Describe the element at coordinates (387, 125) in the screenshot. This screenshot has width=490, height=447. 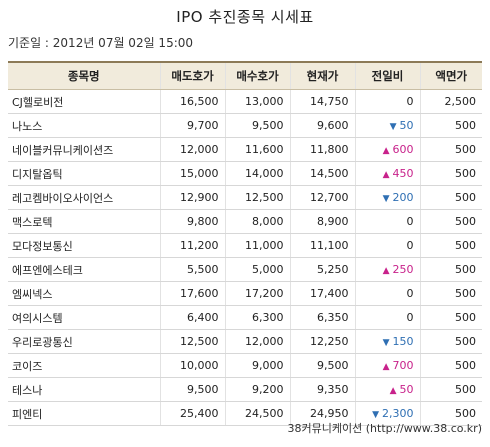
I see `change-cell: ▼ 50` at that location.